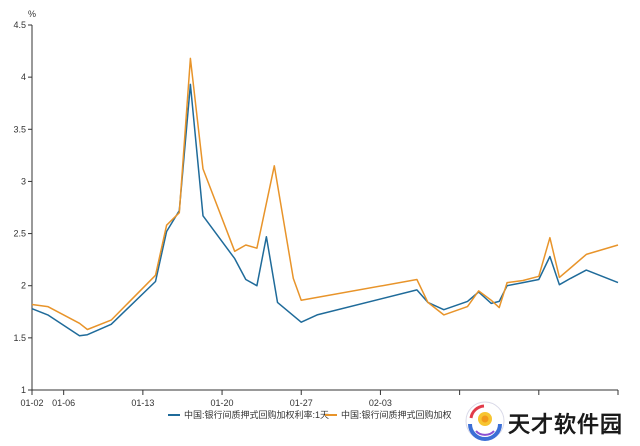  Describe the element at coordinates (19, 129) in the screenshot. I see `y-tick-label: 3.5` at that location.